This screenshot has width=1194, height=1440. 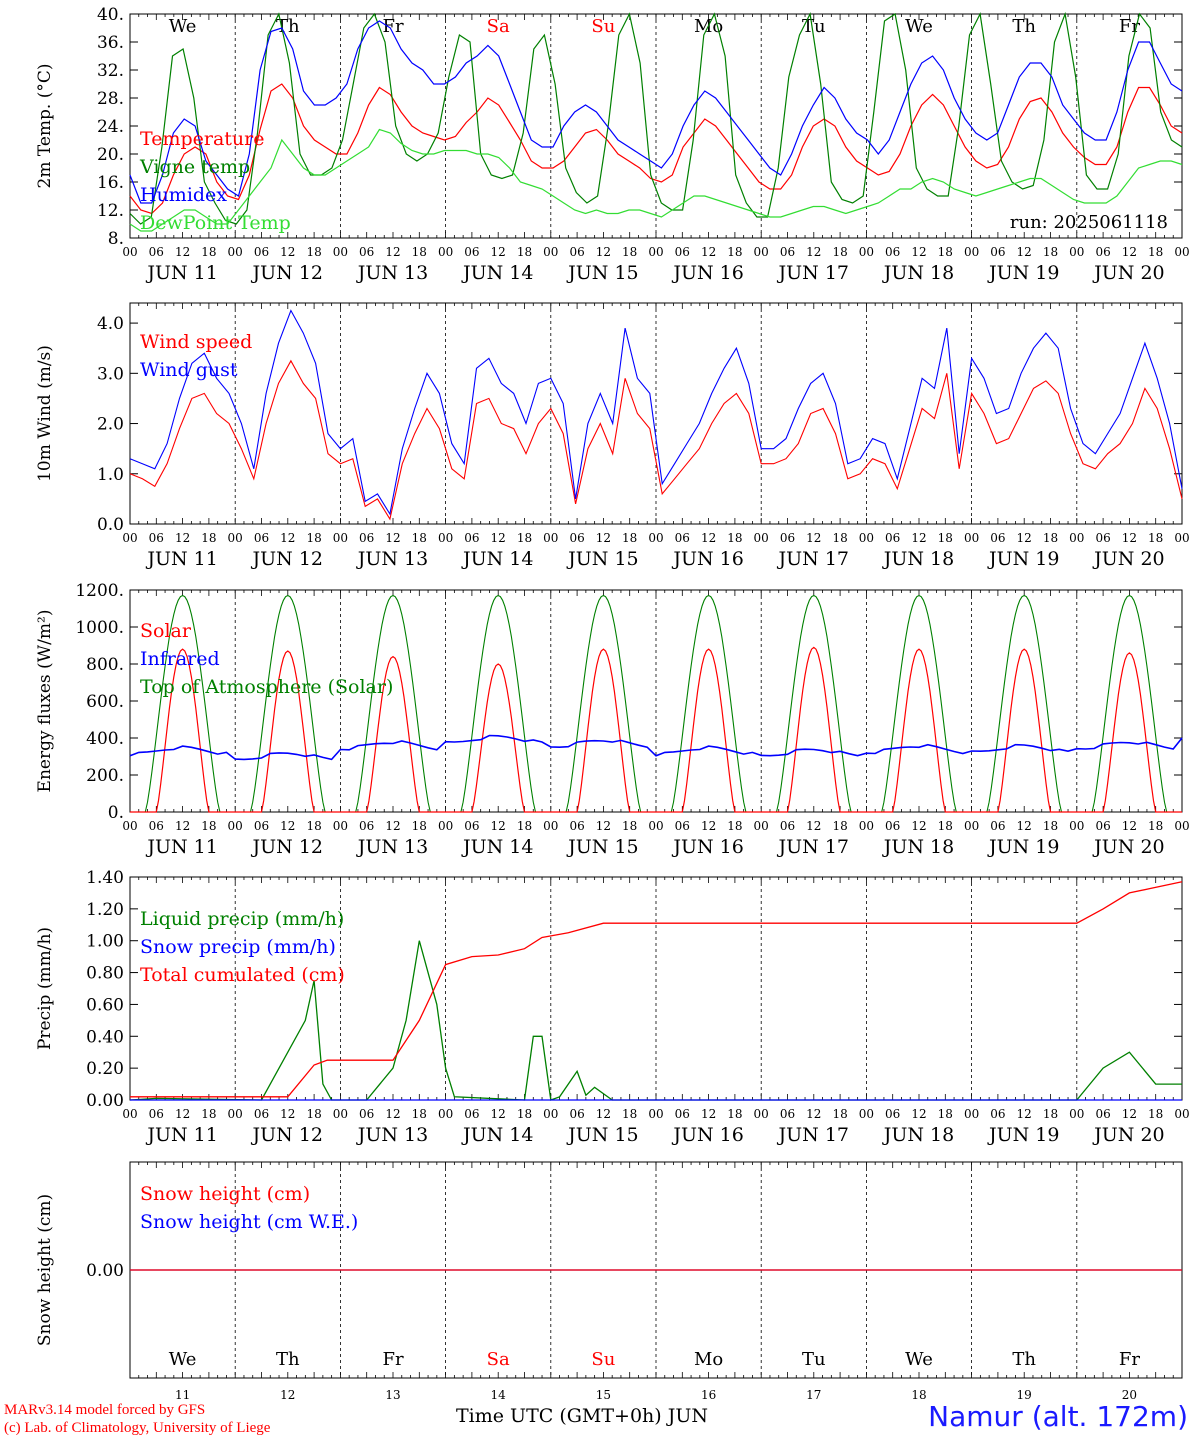 What do you see at coordinates (1023, 847) in the screenshot?
I see `date-label: JUN 19` at bounding box center [1023, 847].